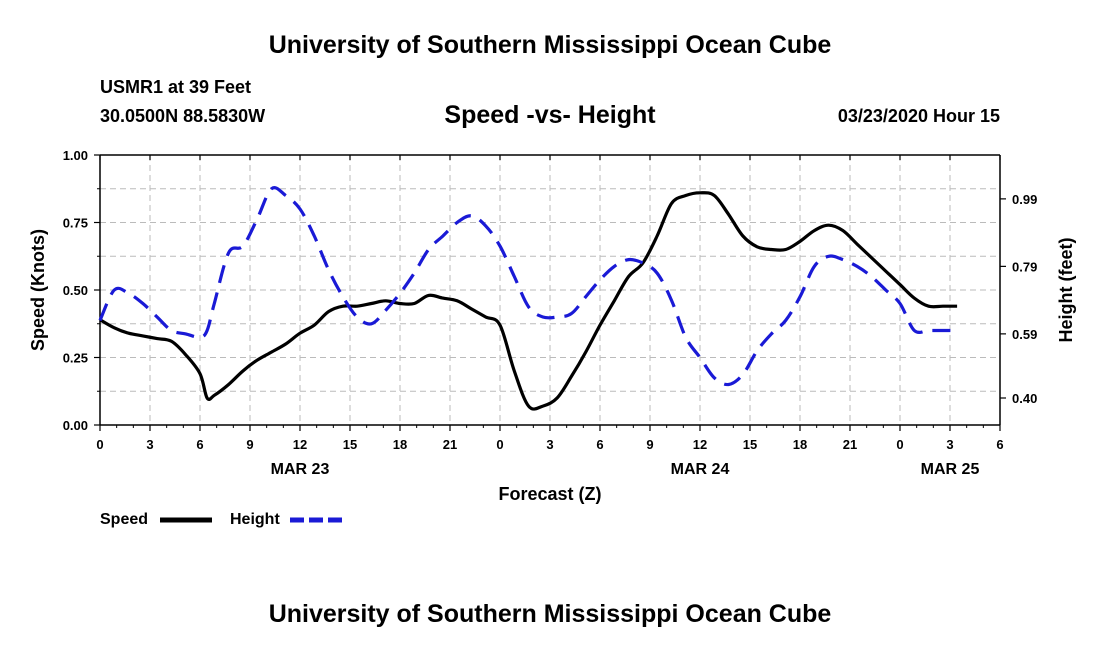 This screenshot has height=650, width=1100. I want to click on y-tick-label-left: 0.00, so click(75, 425).